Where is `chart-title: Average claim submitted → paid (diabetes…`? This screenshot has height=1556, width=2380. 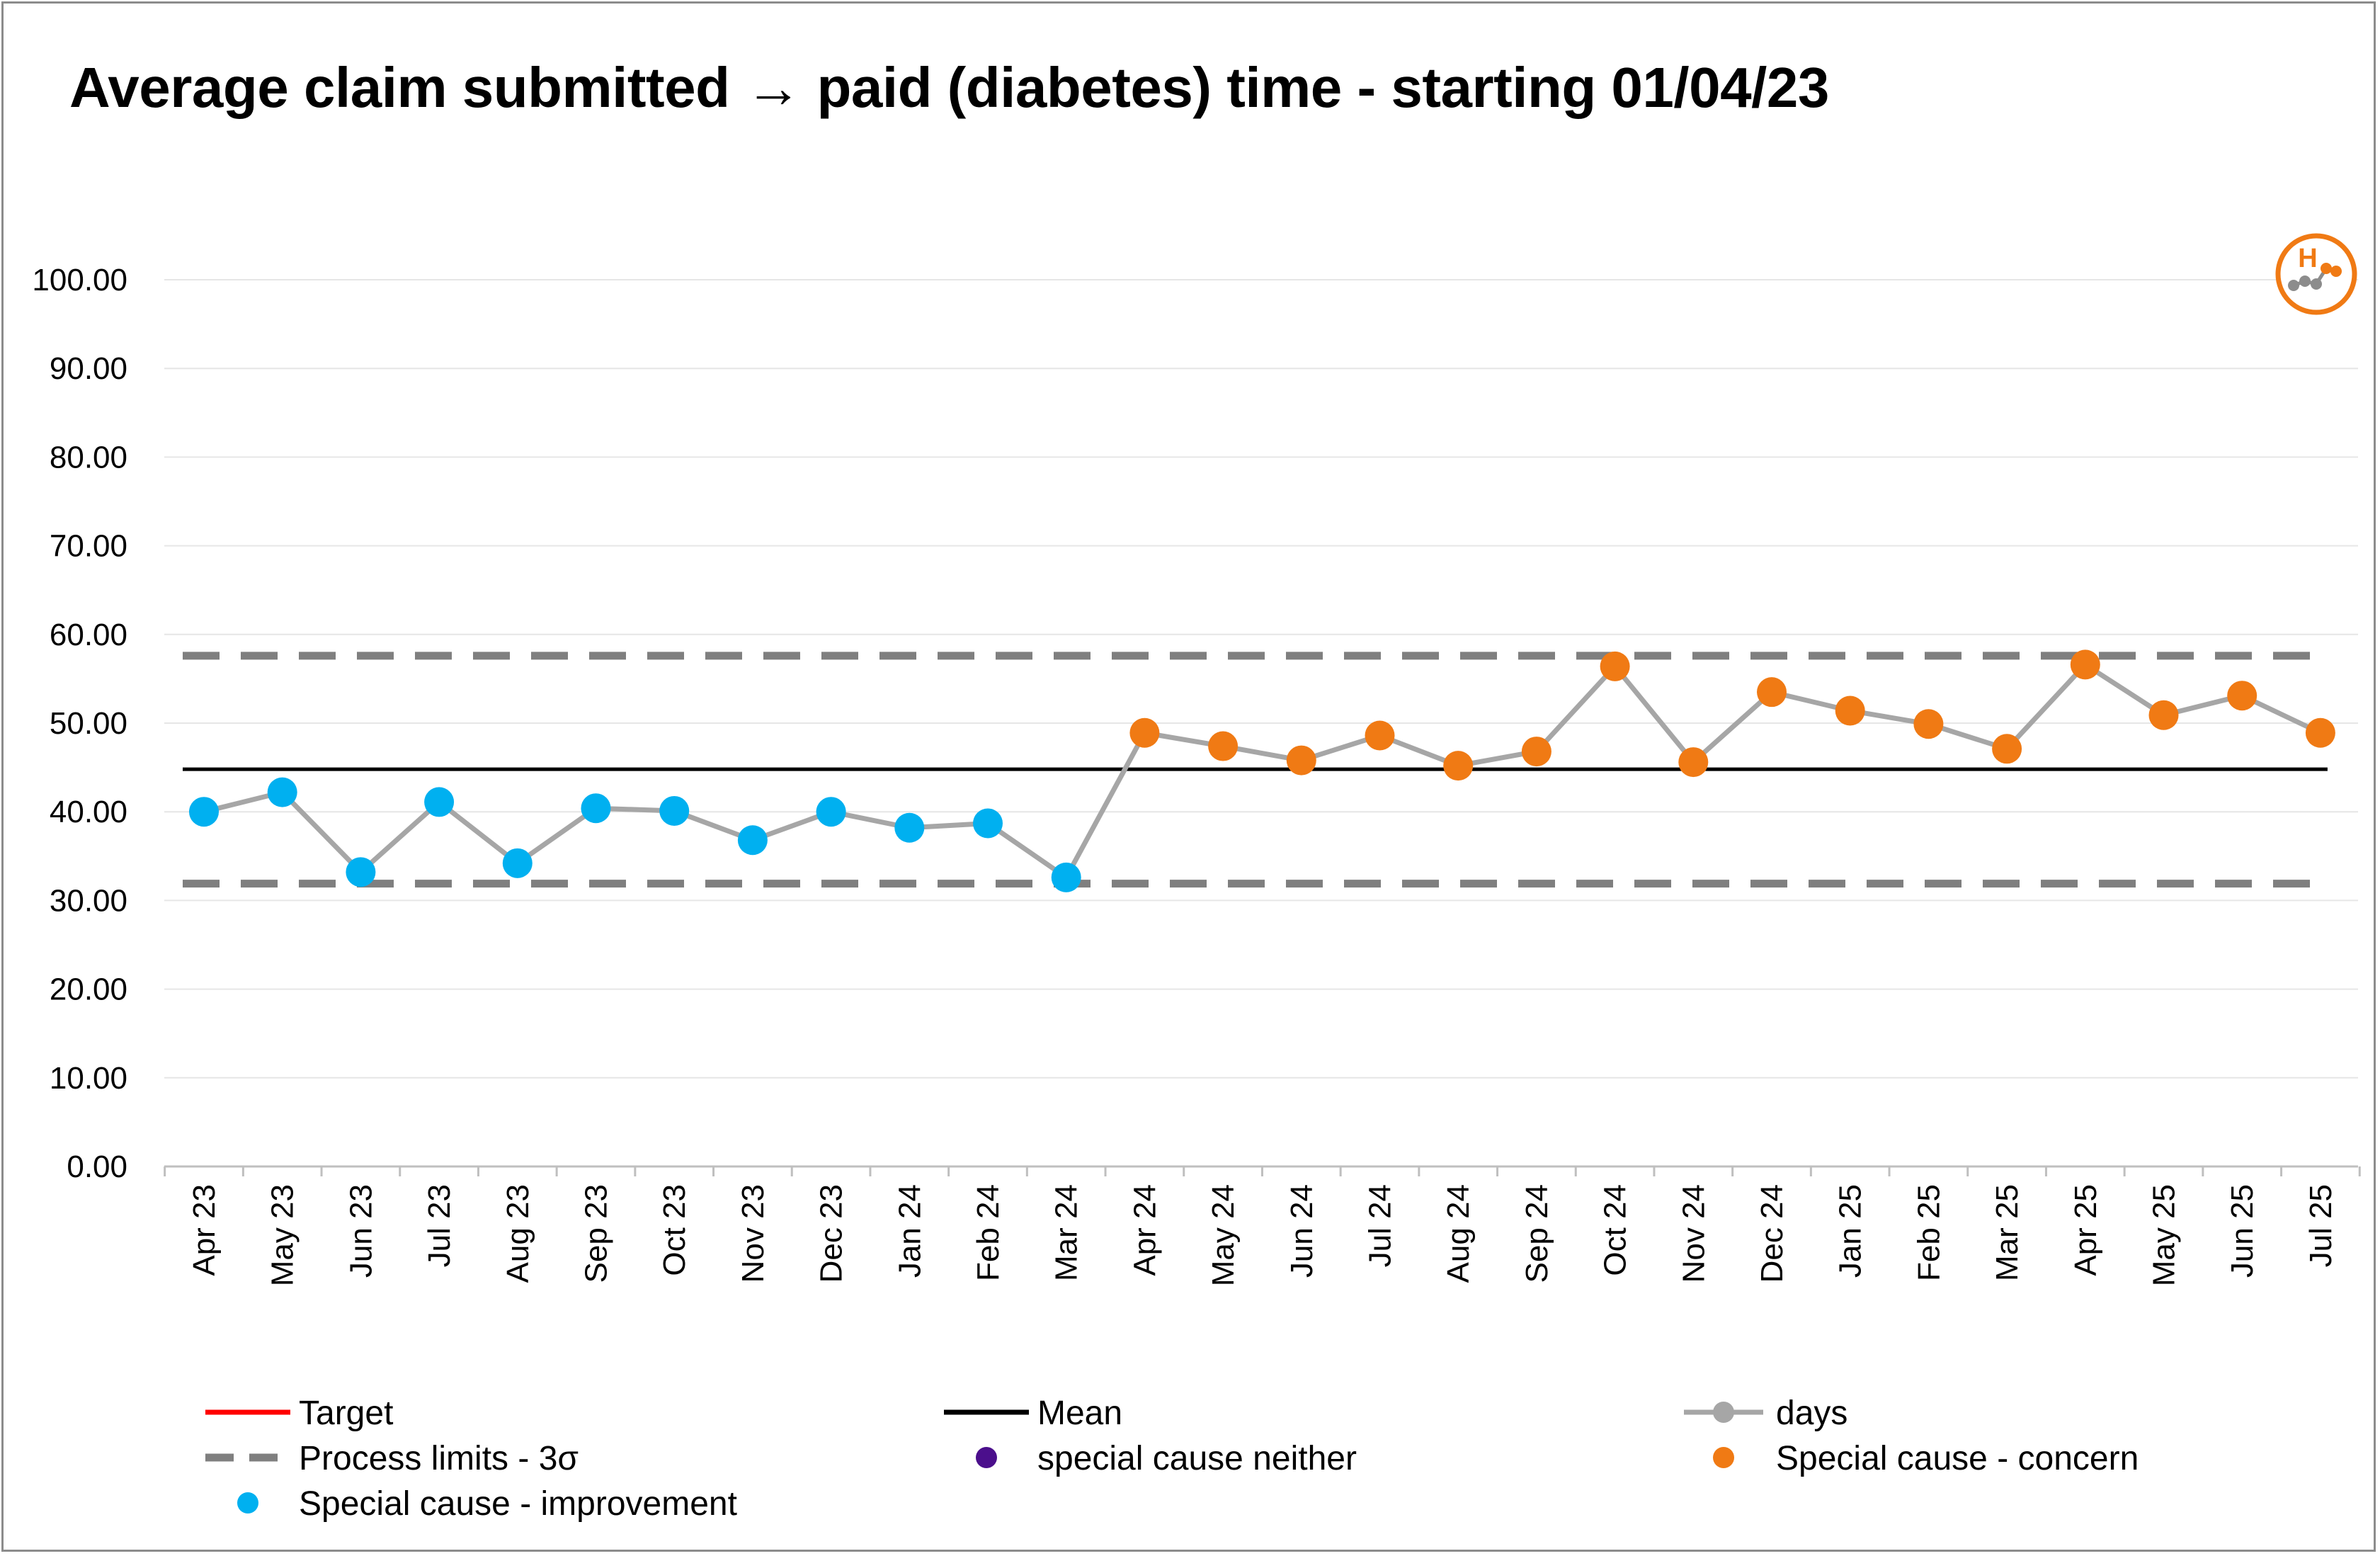
chart-title: Average claim submitted → paid (diabetes… is located at coordinates (949, 87).